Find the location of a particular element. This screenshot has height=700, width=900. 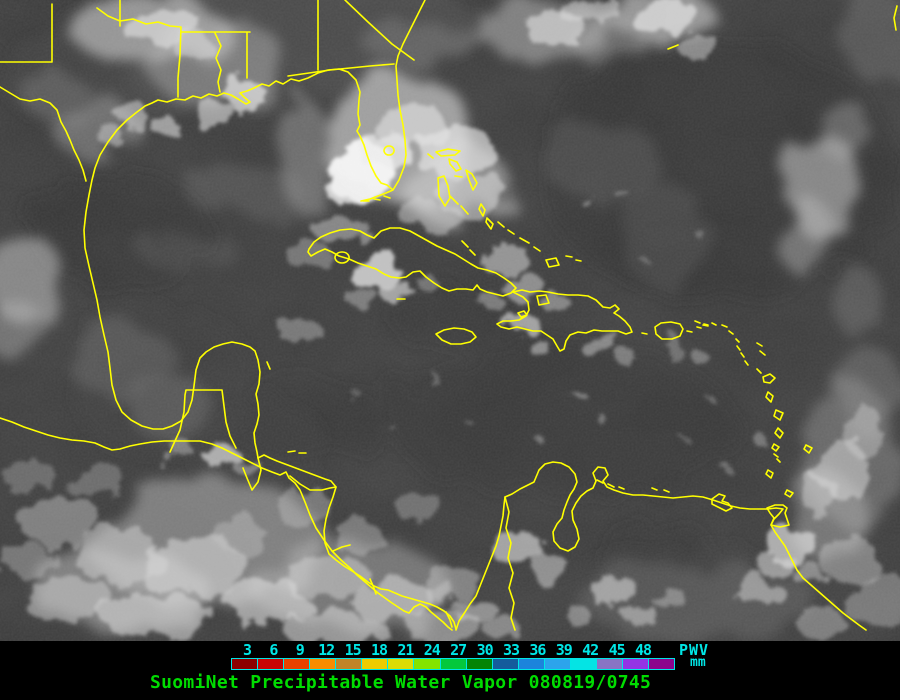

colorbar is located at coordinates (453, 664).